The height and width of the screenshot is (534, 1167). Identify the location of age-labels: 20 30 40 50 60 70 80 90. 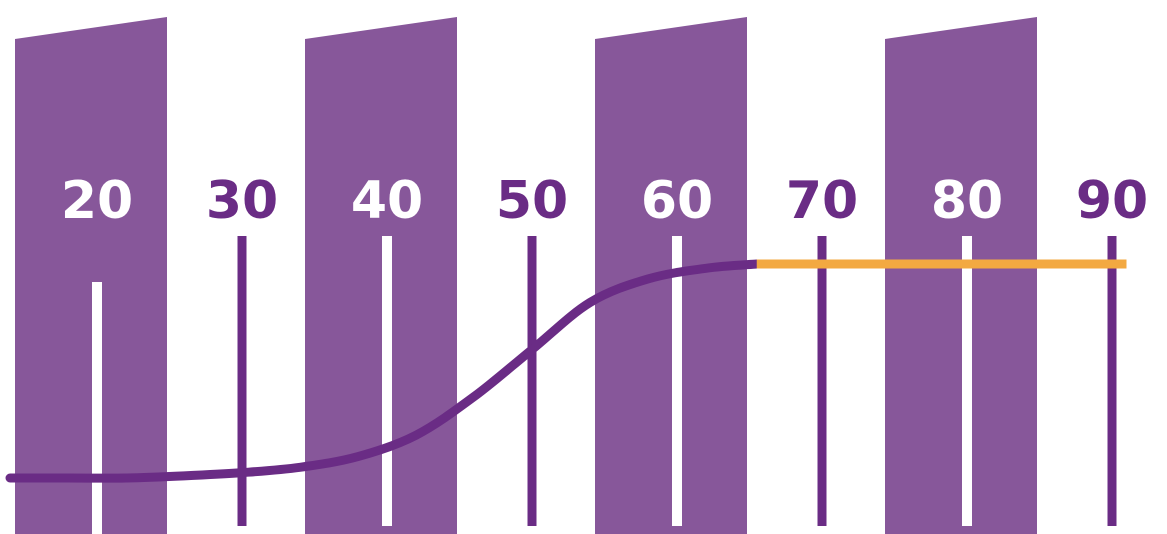
(604, 201).